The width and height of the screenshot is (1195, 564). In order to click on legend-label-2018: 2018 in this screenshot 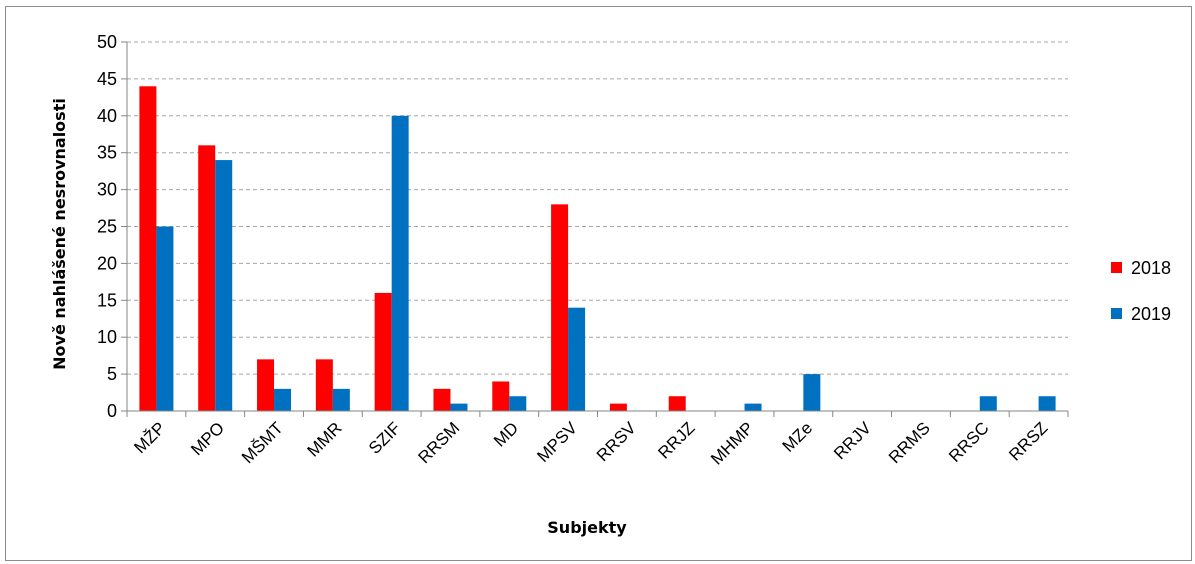, I will do `click(1151, 268)`.